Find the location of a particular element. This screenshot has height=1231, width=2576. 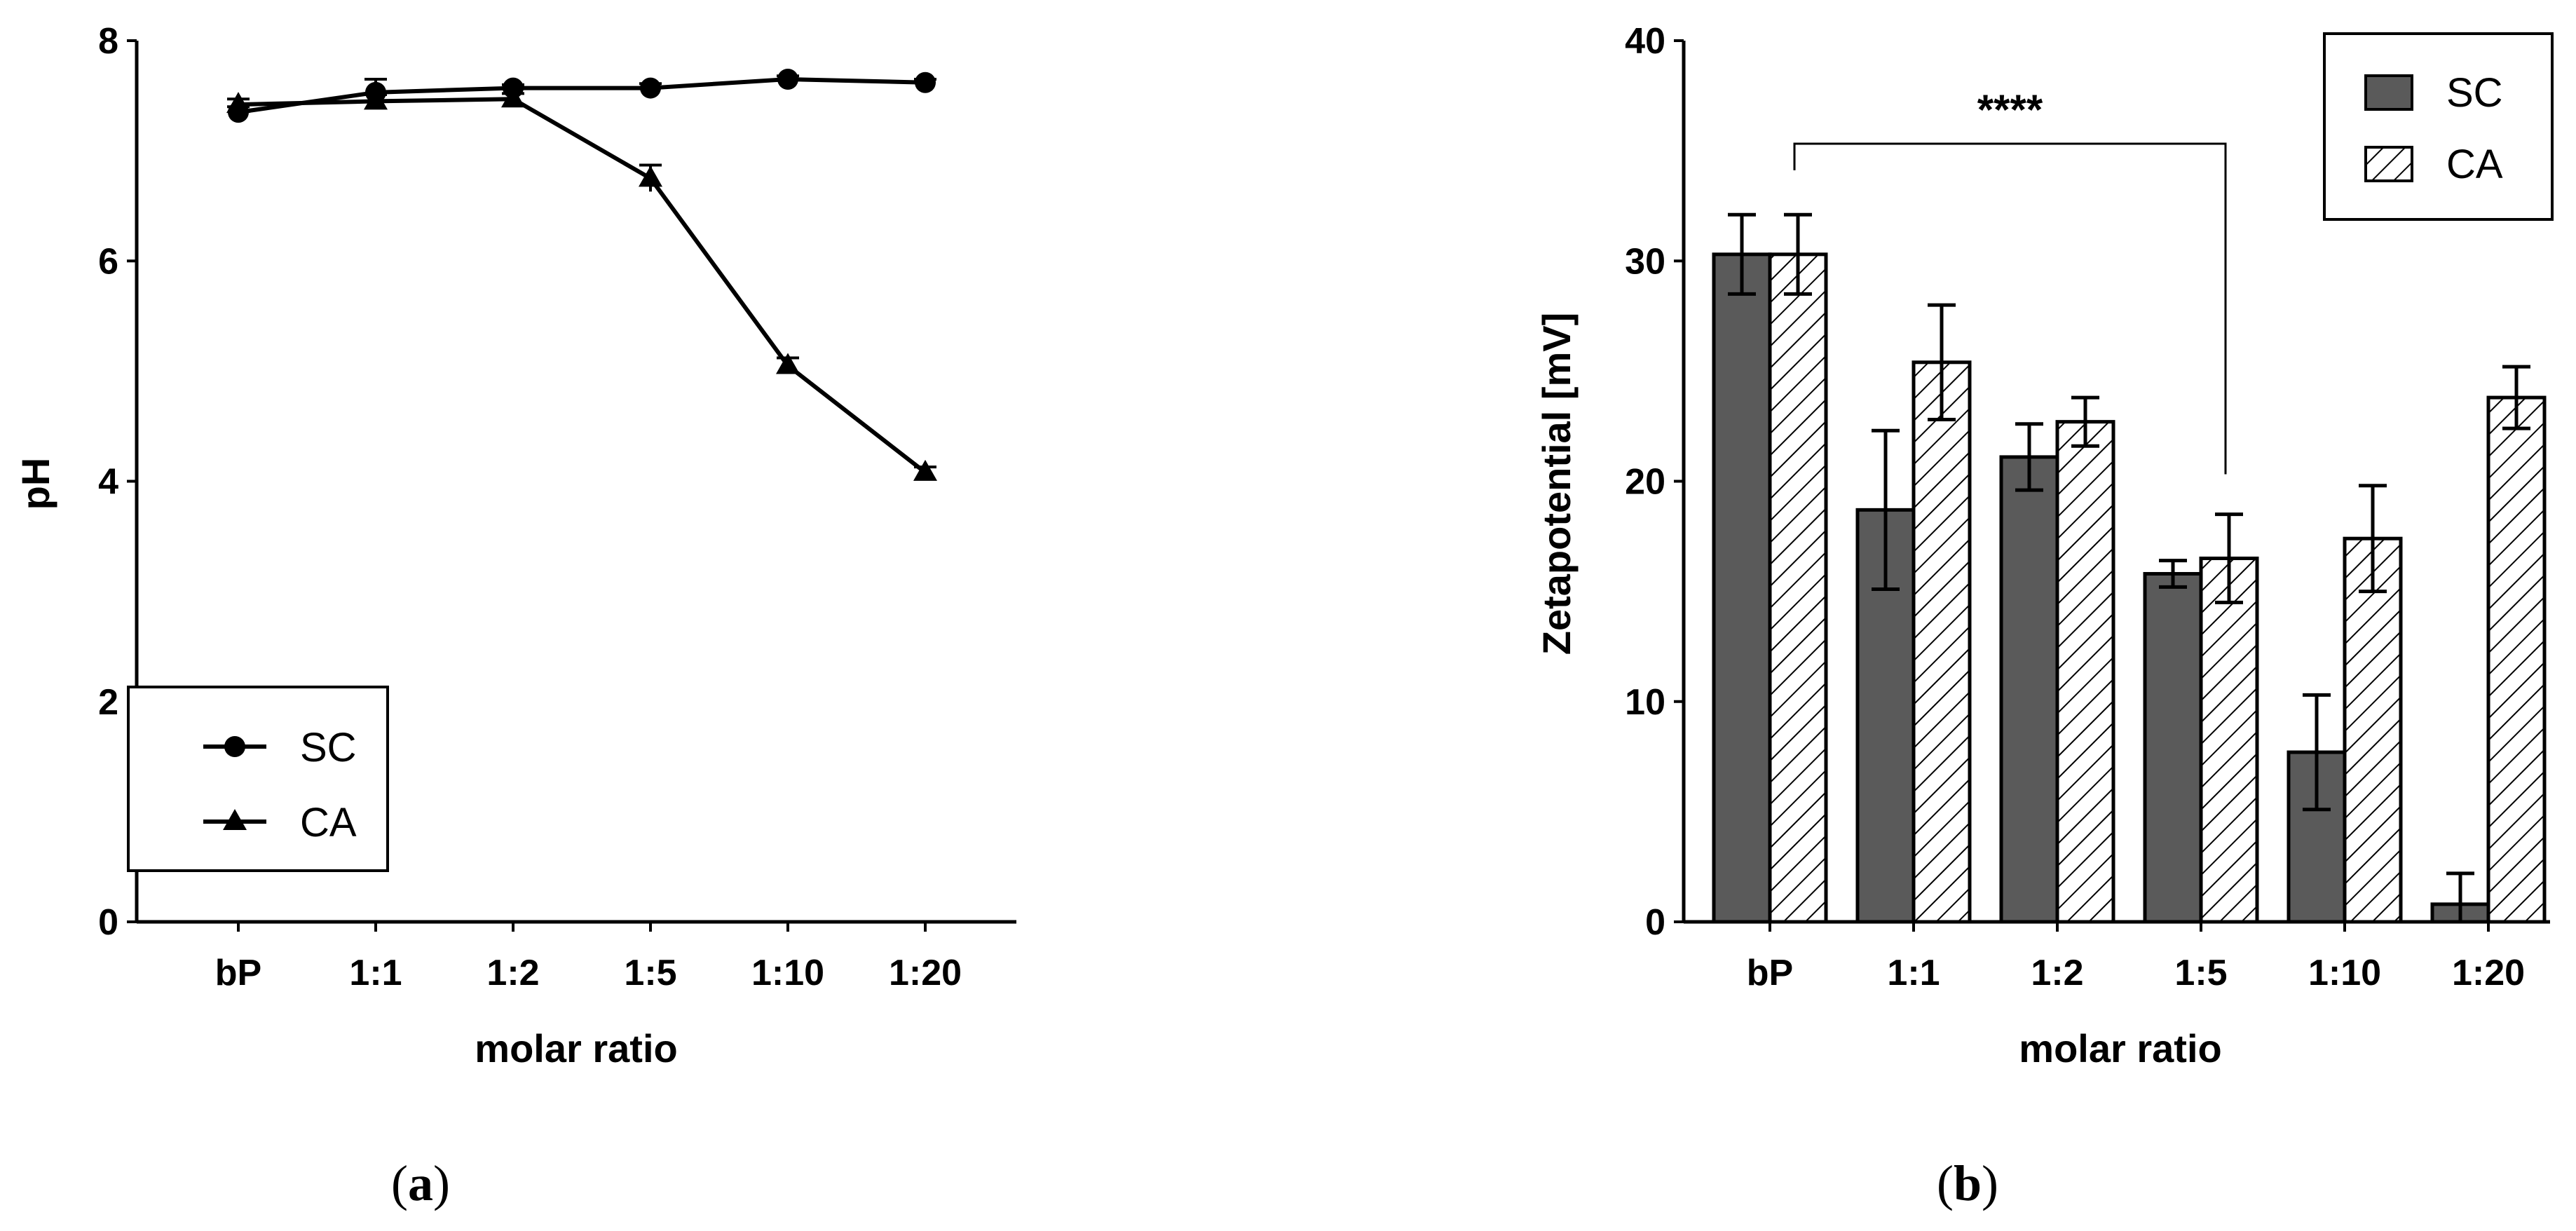

significance-bracket: **** is located at coordinates (2010, 281).